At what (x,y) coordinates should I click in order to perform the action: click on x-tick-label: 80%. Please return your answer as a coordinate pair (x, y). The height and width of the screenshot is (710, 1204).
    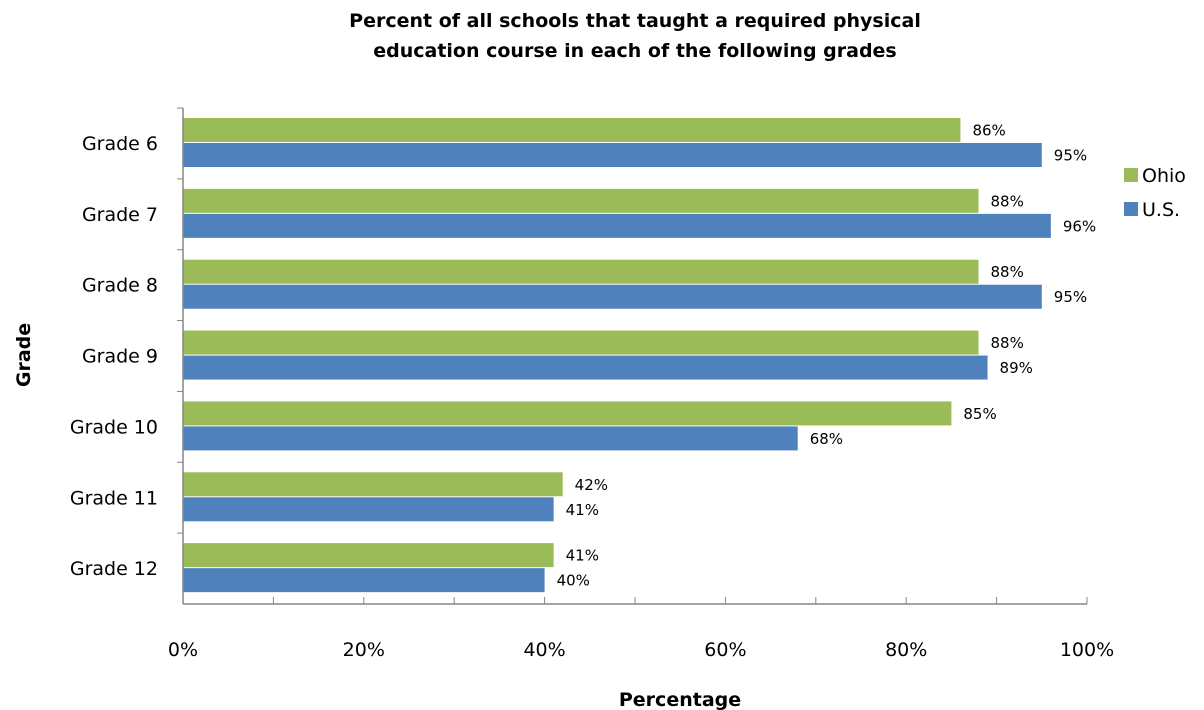
    Looking at the image, I should click on (906, 650).